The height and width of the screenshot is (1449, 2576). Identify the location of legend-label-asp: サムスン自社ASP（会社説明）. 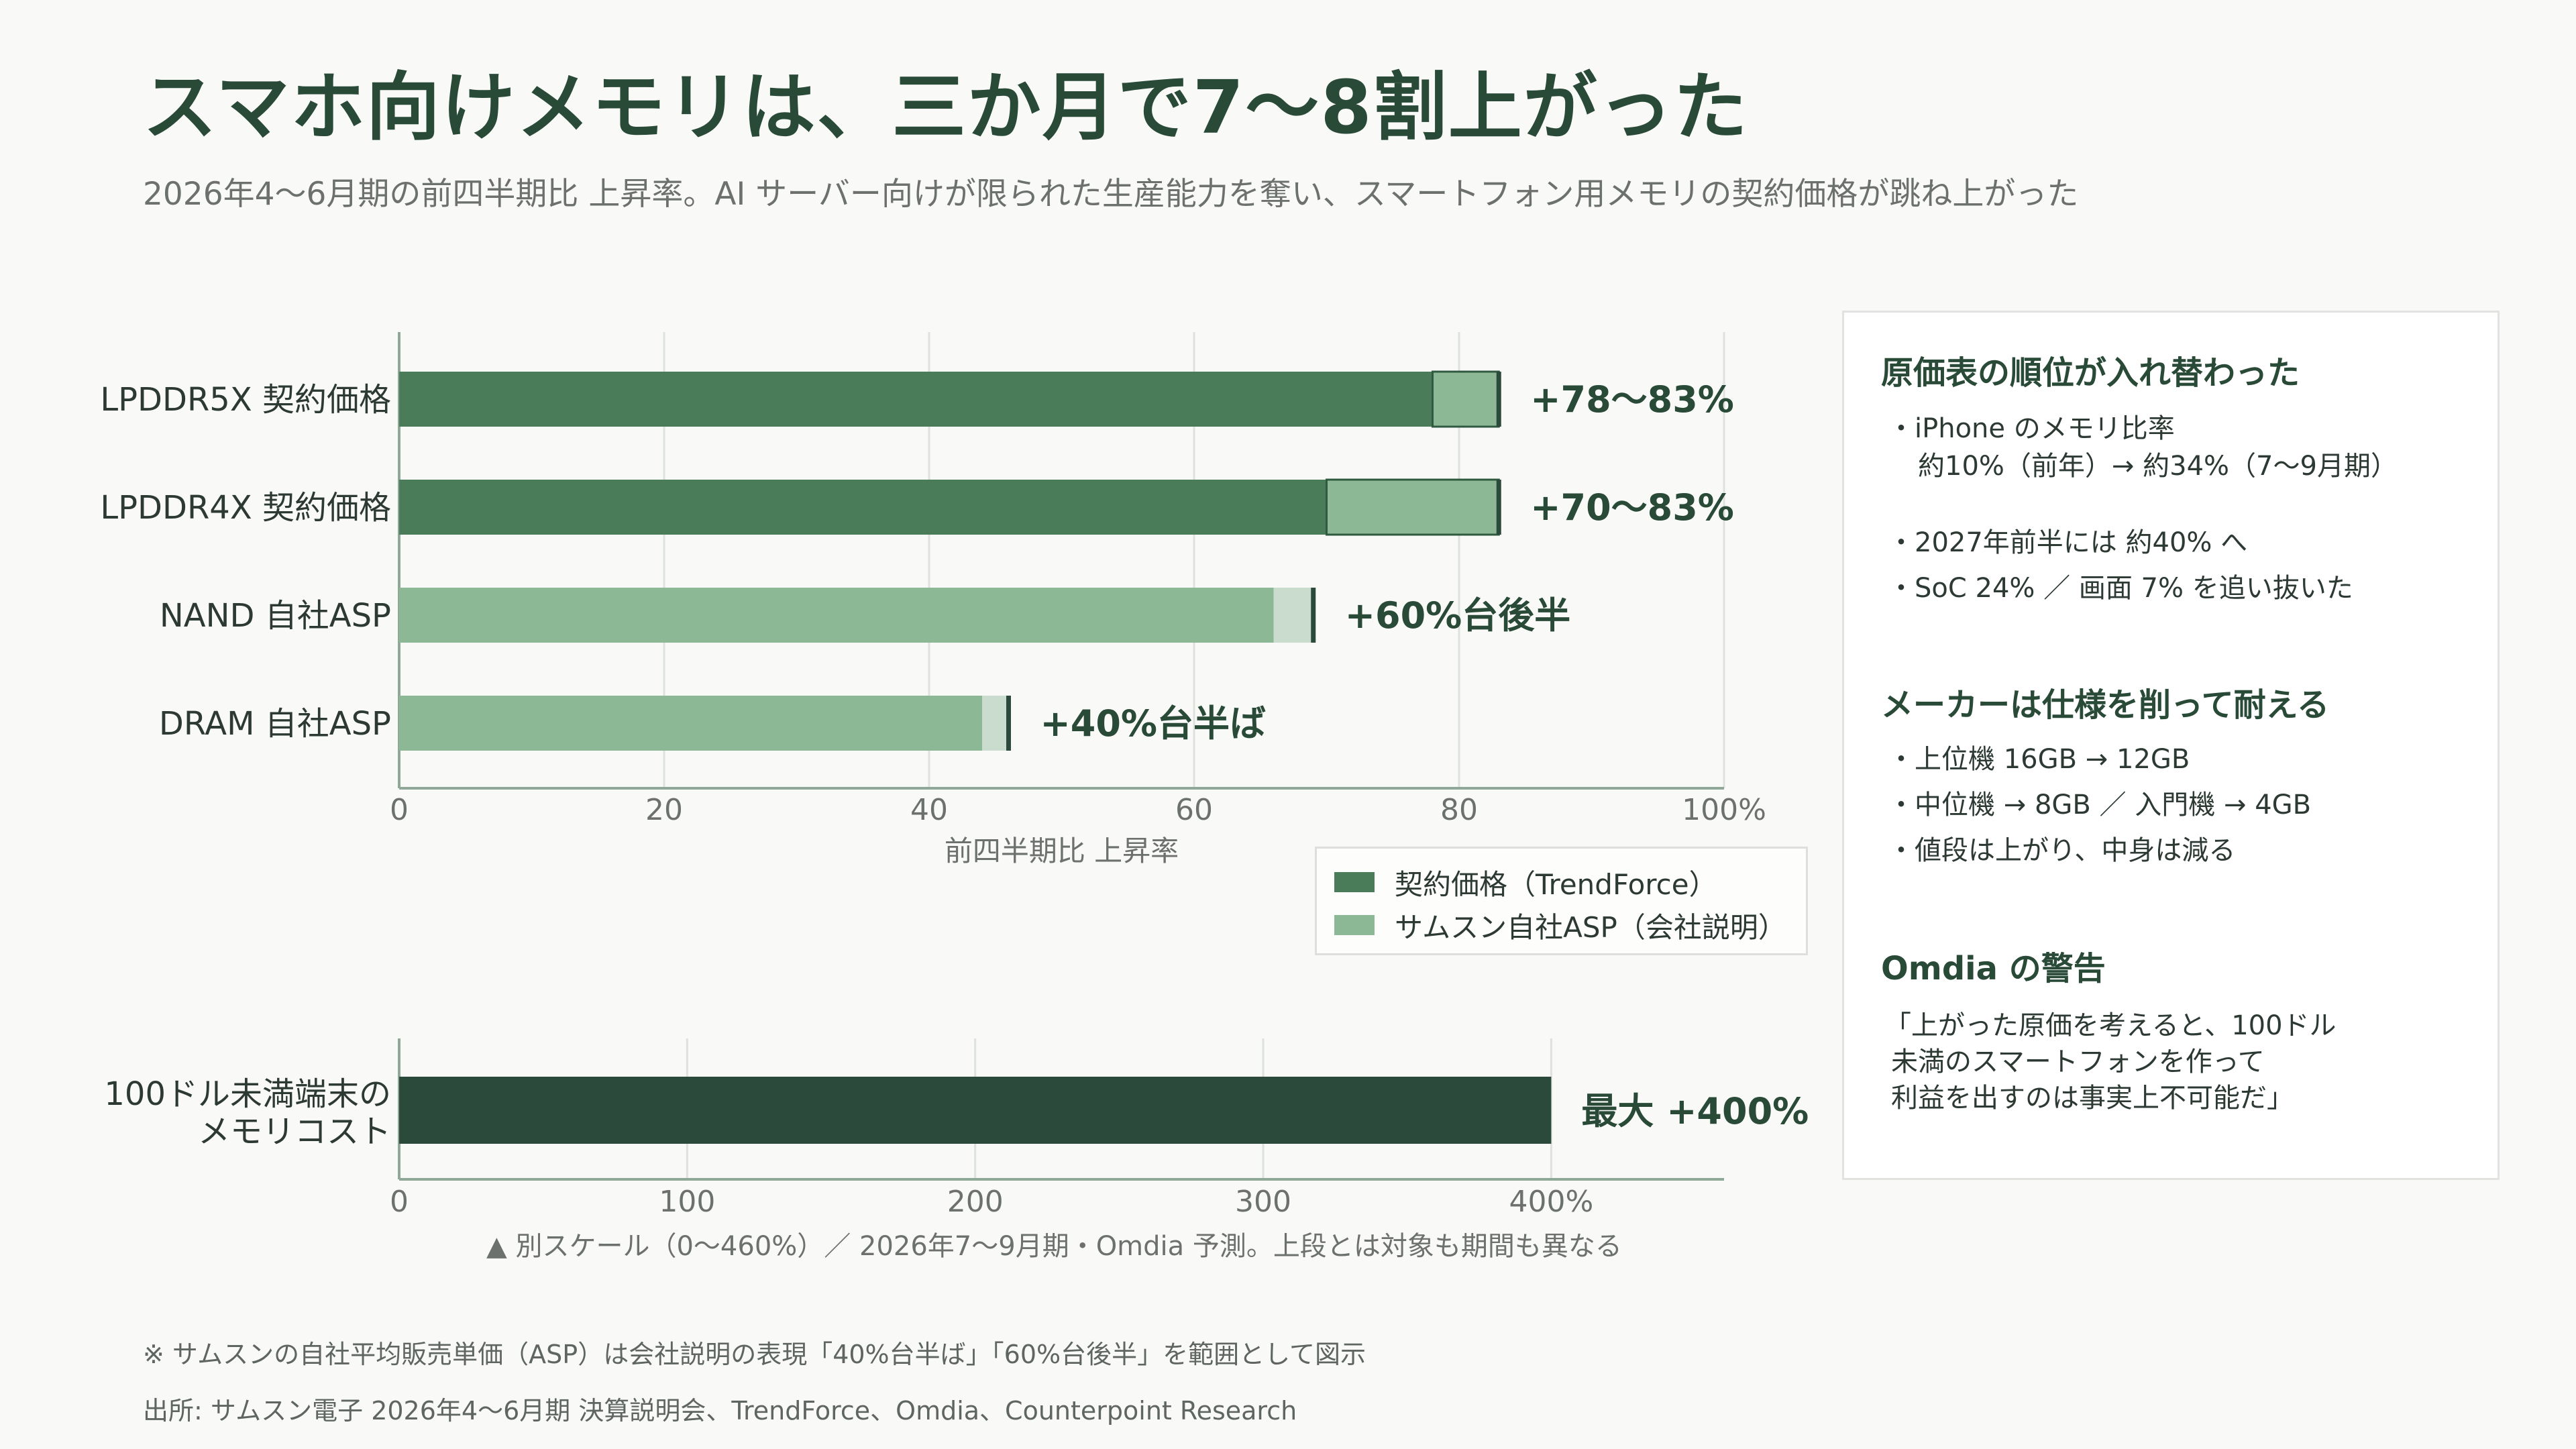
(1590, 927).